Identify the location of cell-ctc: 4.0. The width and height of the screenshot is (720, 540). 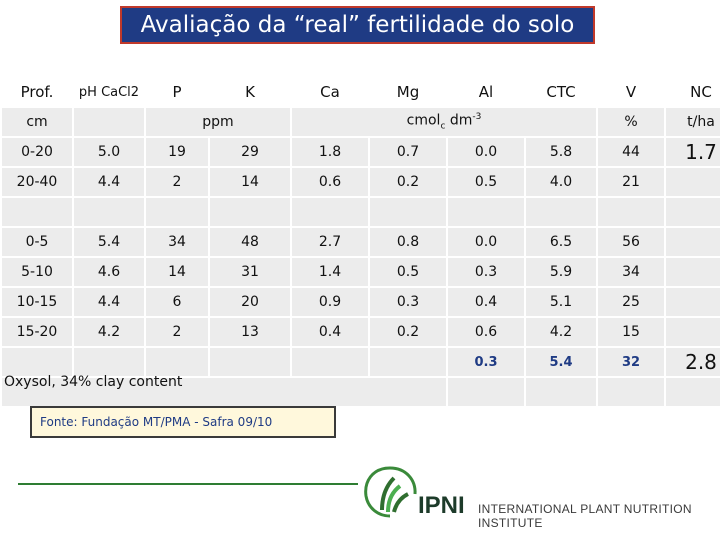
(561, 182).